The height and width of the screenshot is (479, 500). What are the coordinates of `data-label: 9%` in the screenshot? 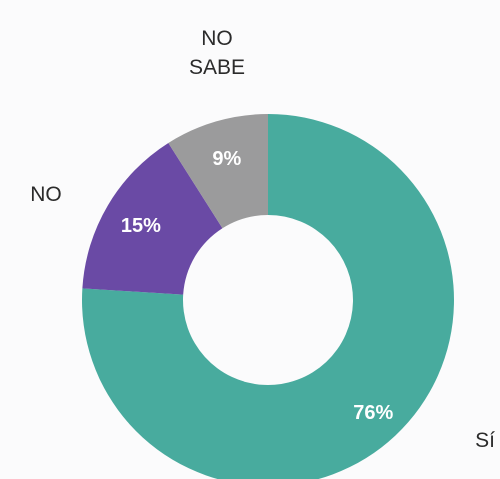 It's located at (226, 159).